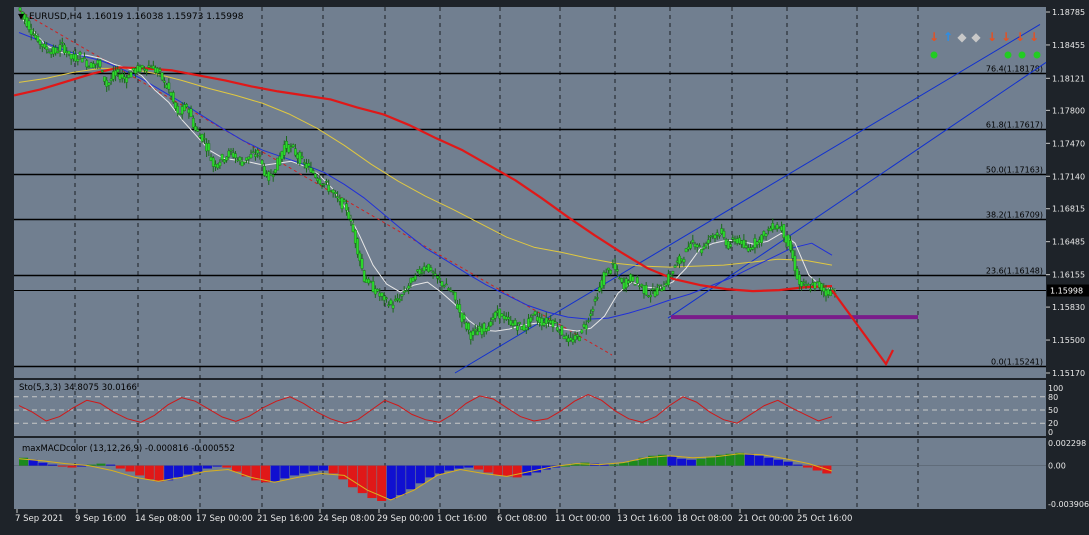  I want to click on current-price-label: 1.15998, so click(1066, 291).